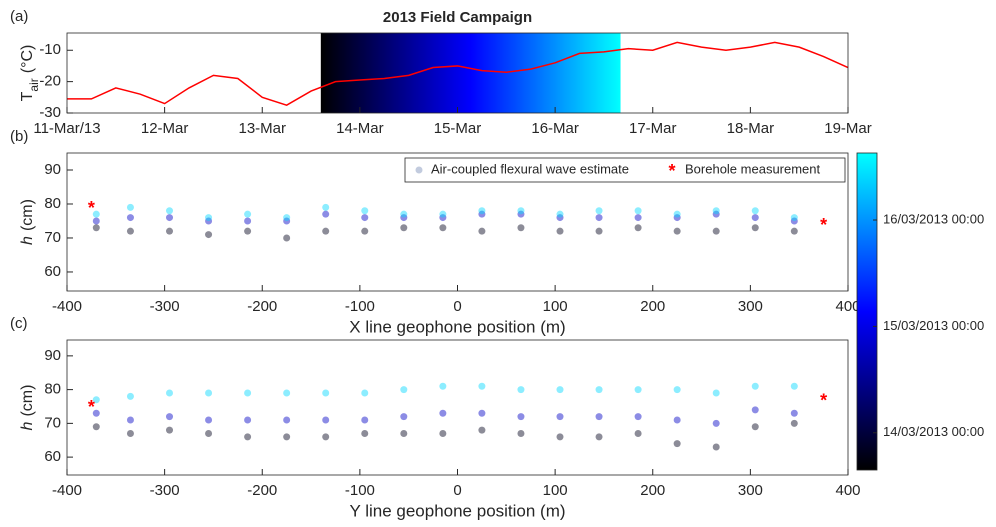 This screenshot has height=527, width=996. I want to click on panel-label: (a), so click(19, 16).